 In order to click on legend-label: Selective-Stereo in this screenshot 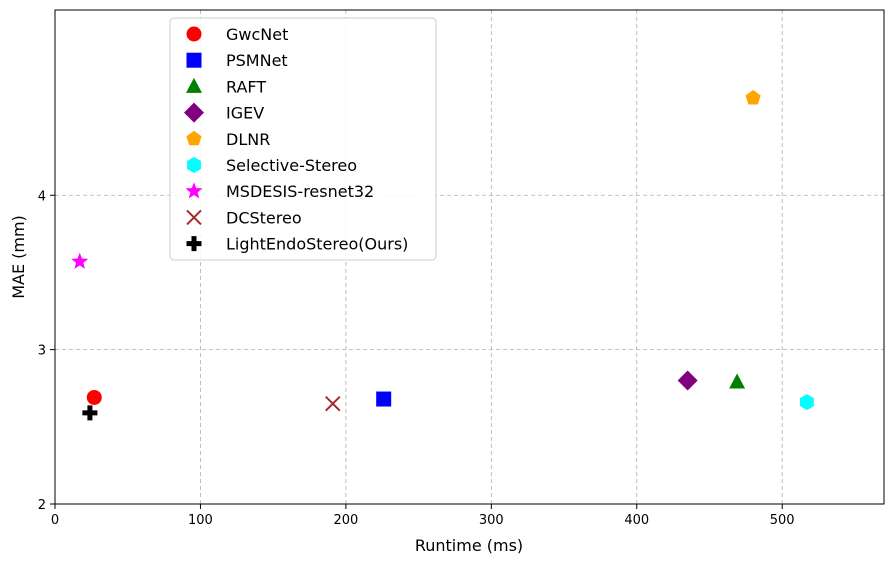, I will do `click(291, 165)`.